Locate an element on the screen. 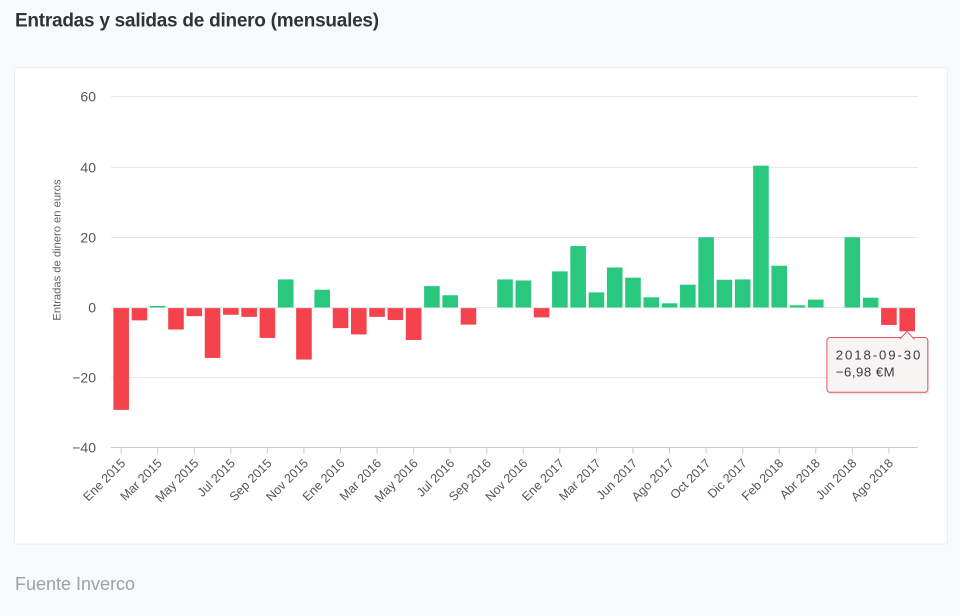  svg-text: Entradas de dinero en euros is located at coordinates (58, 250).